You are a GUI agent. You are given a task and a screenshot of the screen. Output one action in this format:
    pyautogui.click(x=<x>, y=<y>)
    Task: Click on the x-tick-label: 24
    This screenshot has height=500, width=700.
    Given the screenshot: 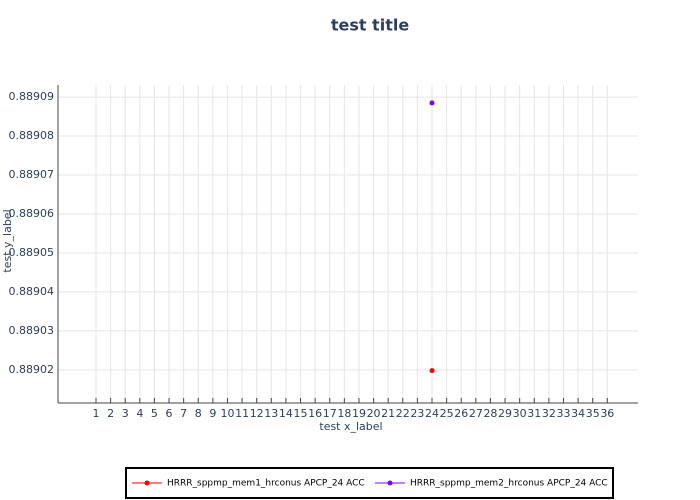 What is the action you would take?
    pyautogui.click(x=432, y=413)
    